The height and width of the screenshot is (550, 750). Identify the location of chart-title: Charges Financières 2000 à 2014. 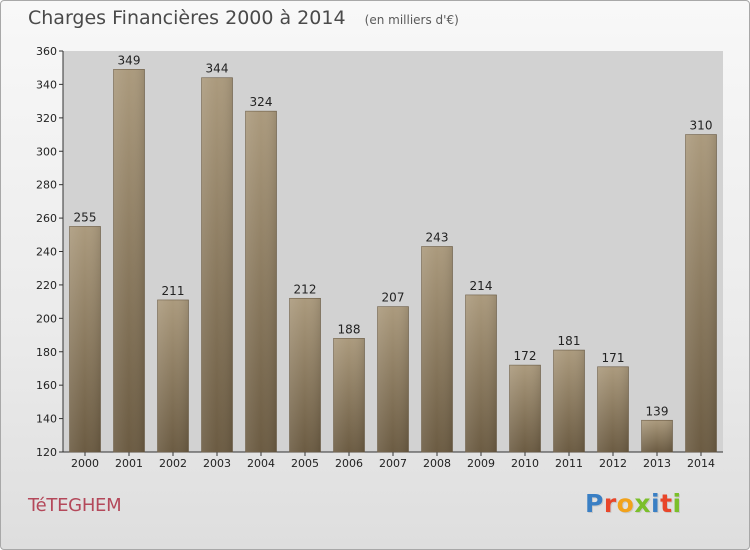
(187, 18).